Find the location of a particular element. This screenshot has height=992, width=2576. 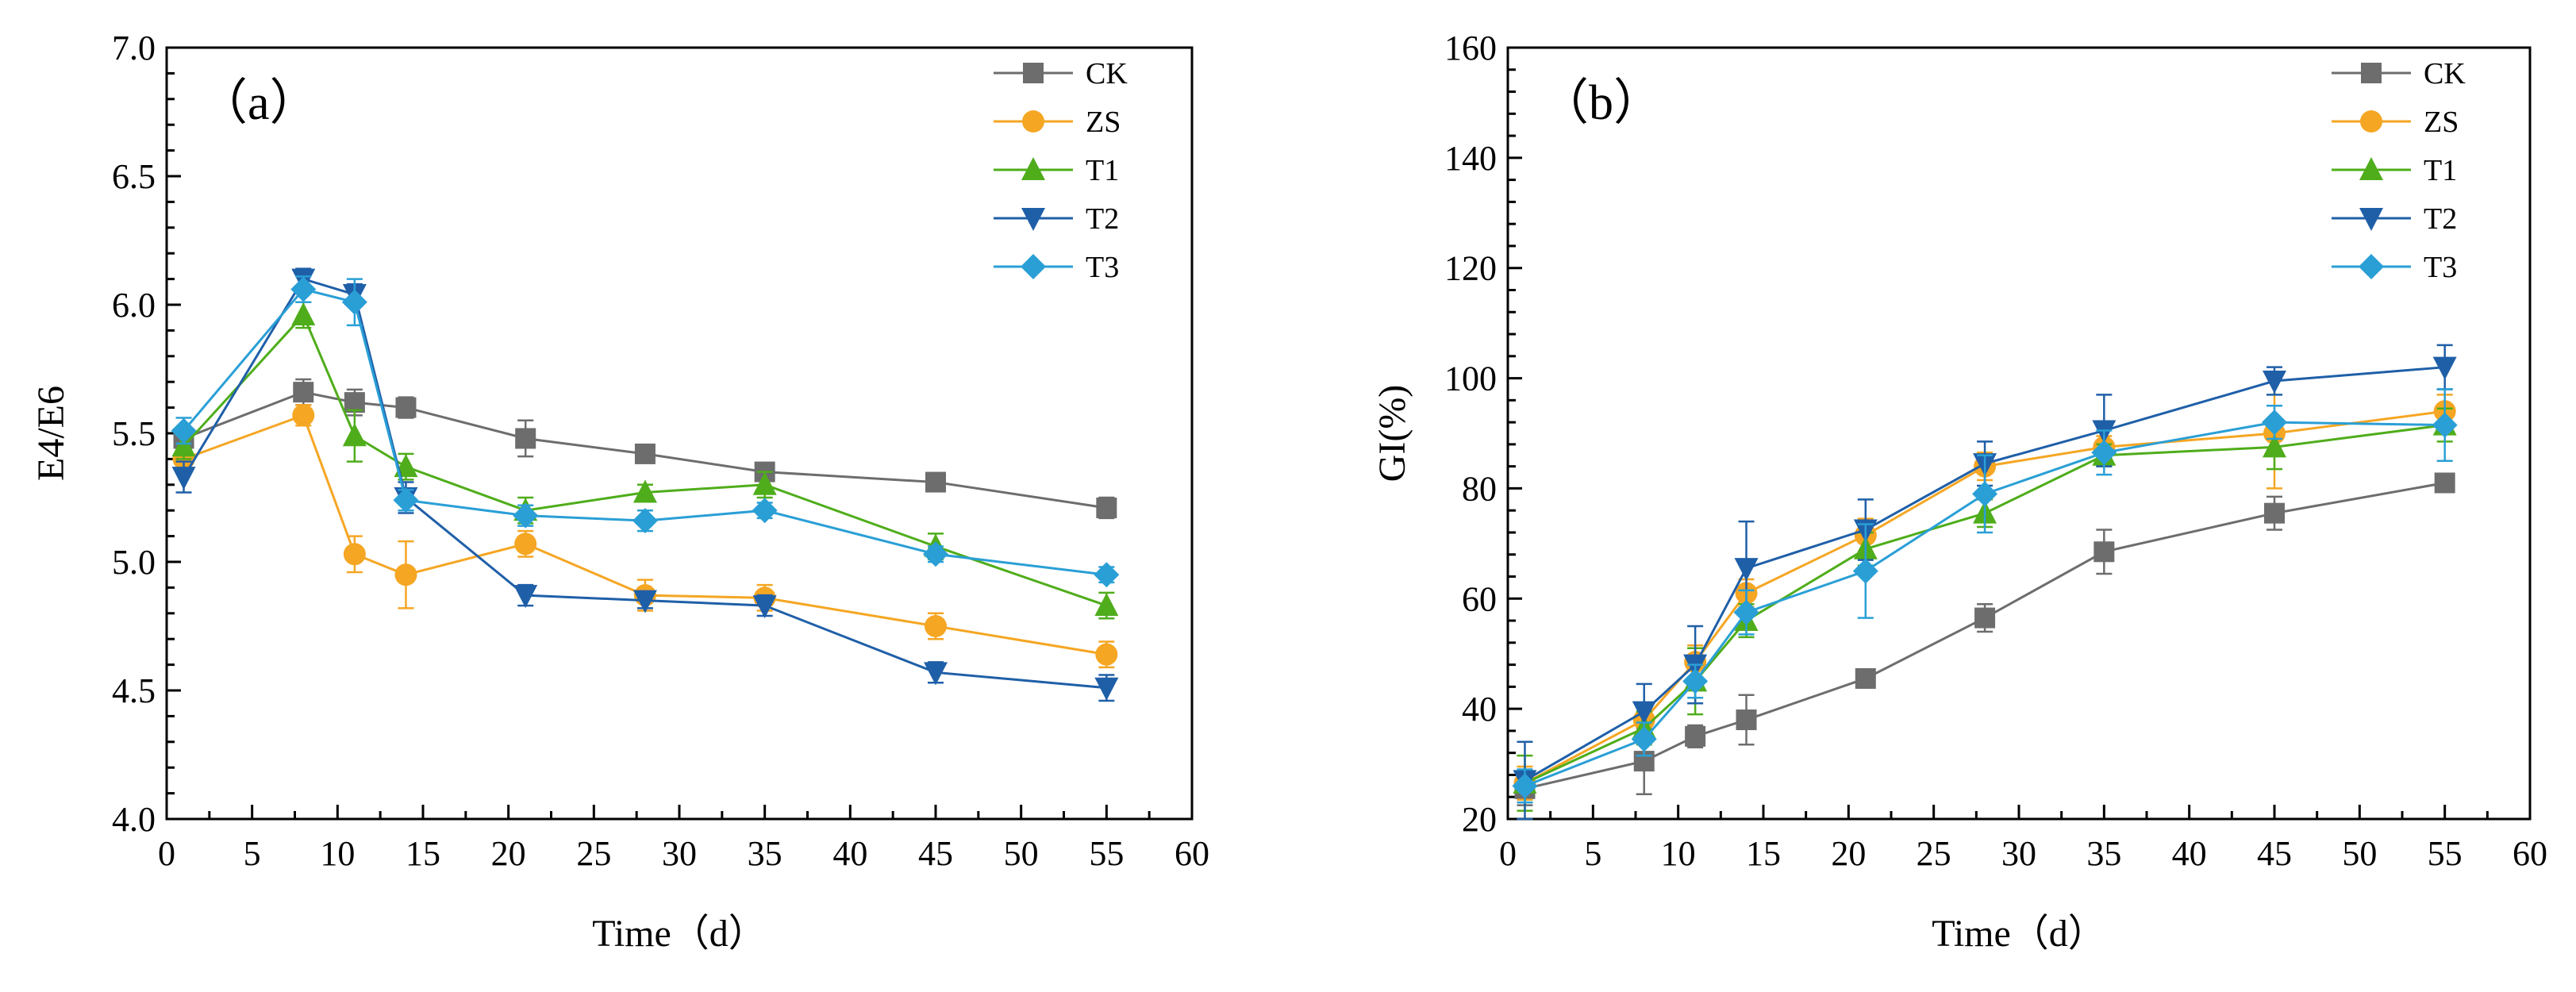

legend-label: ZS is located at coordinates (1103, 122).